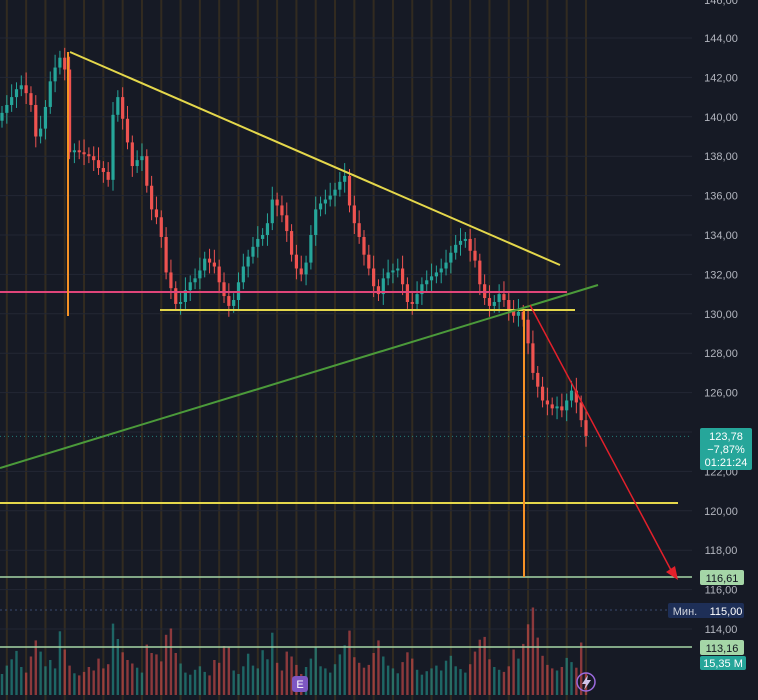 This screenshot has width=758, height=700. What do you see at coordinates (721, 630) in the screenshot?
I see `axis-tick: 114,00` at bounding box center [721, 630].